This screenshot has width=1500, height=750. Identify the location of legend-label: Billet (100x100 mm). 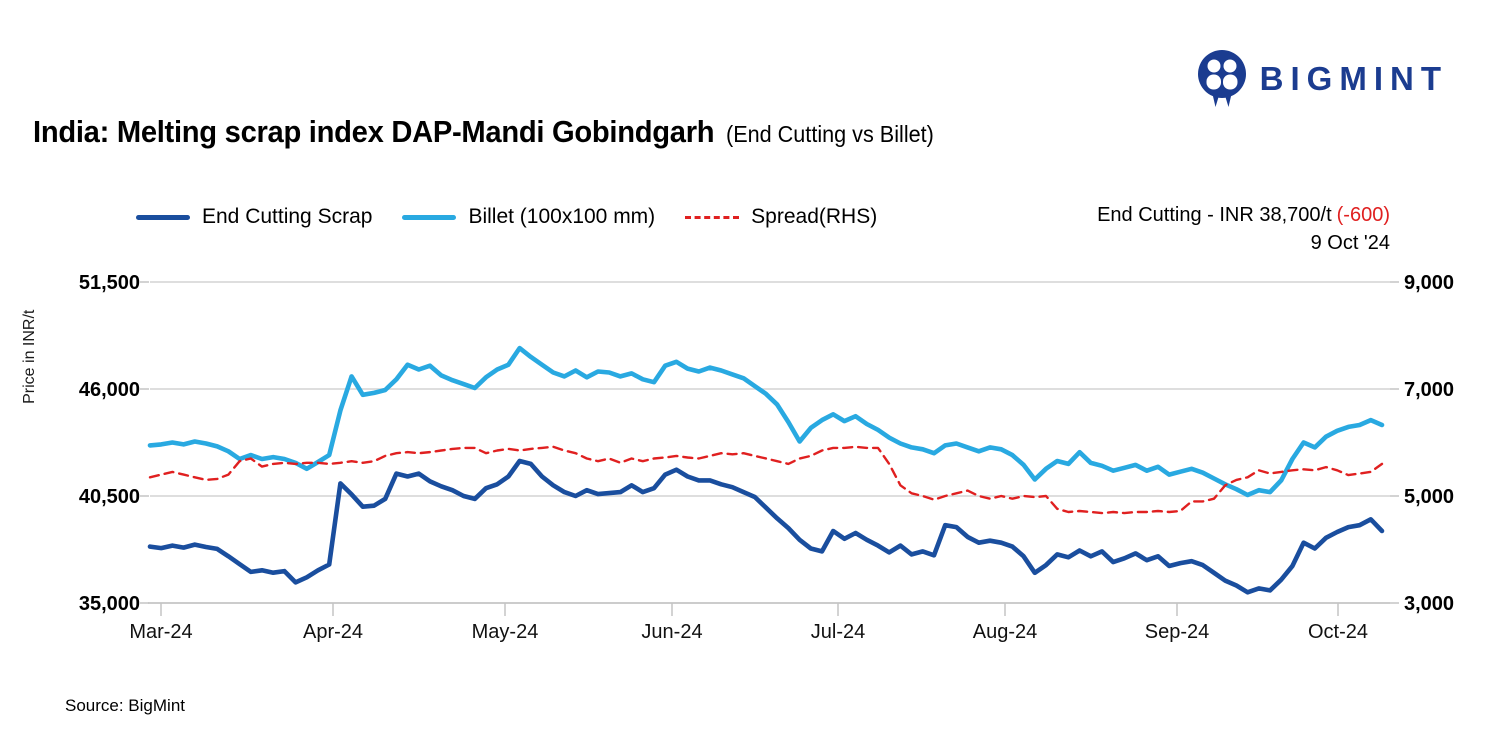
(562, 216).